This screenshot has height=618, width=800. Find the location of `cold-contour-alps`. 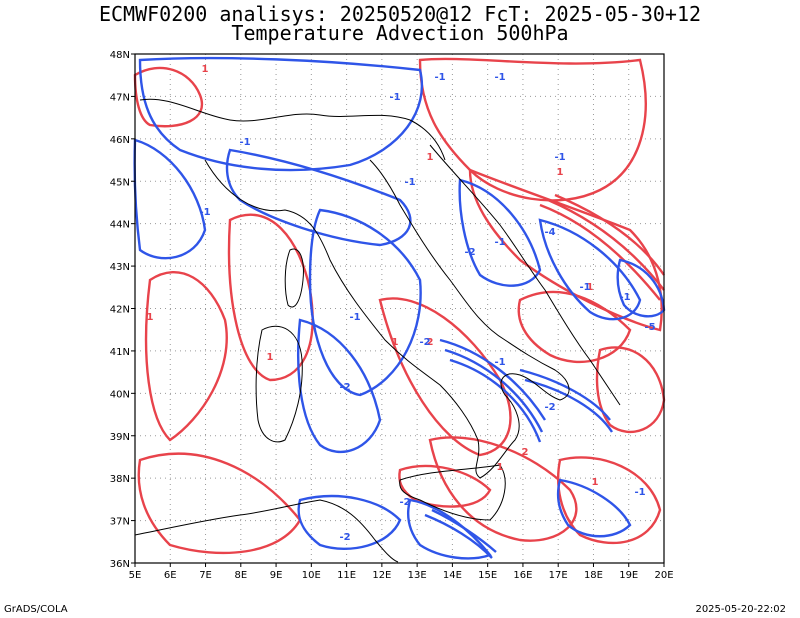

cold-contour-alps is located at coordinates (280, 114).